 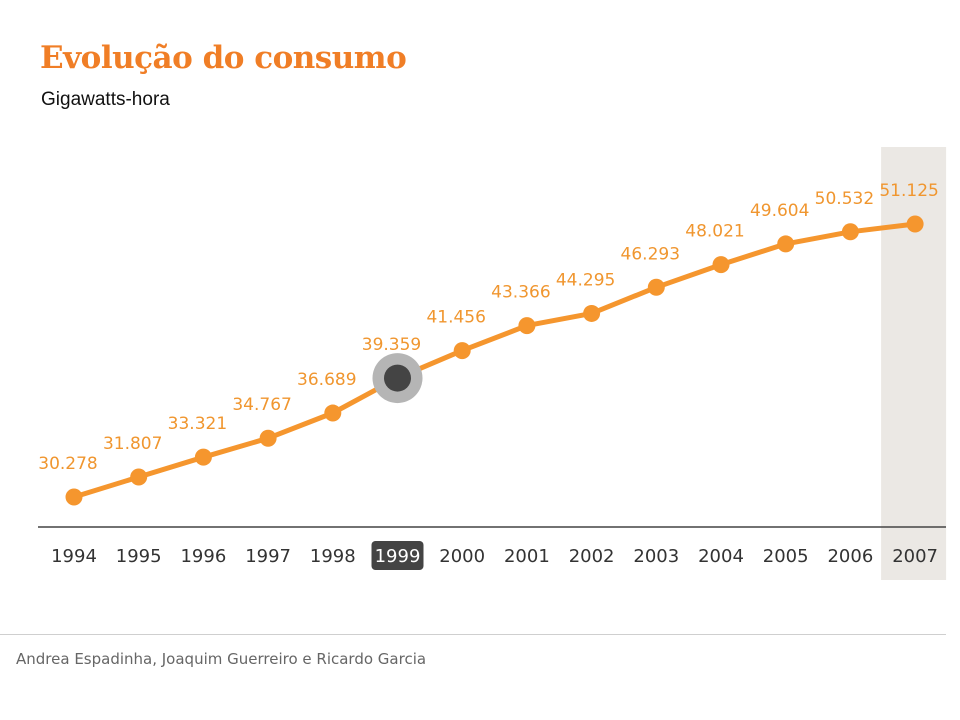 What do you see at coordinates (462, 556) in the screenshot?
I see `x-tick-label: 2000` at bounding box center [462, 556].